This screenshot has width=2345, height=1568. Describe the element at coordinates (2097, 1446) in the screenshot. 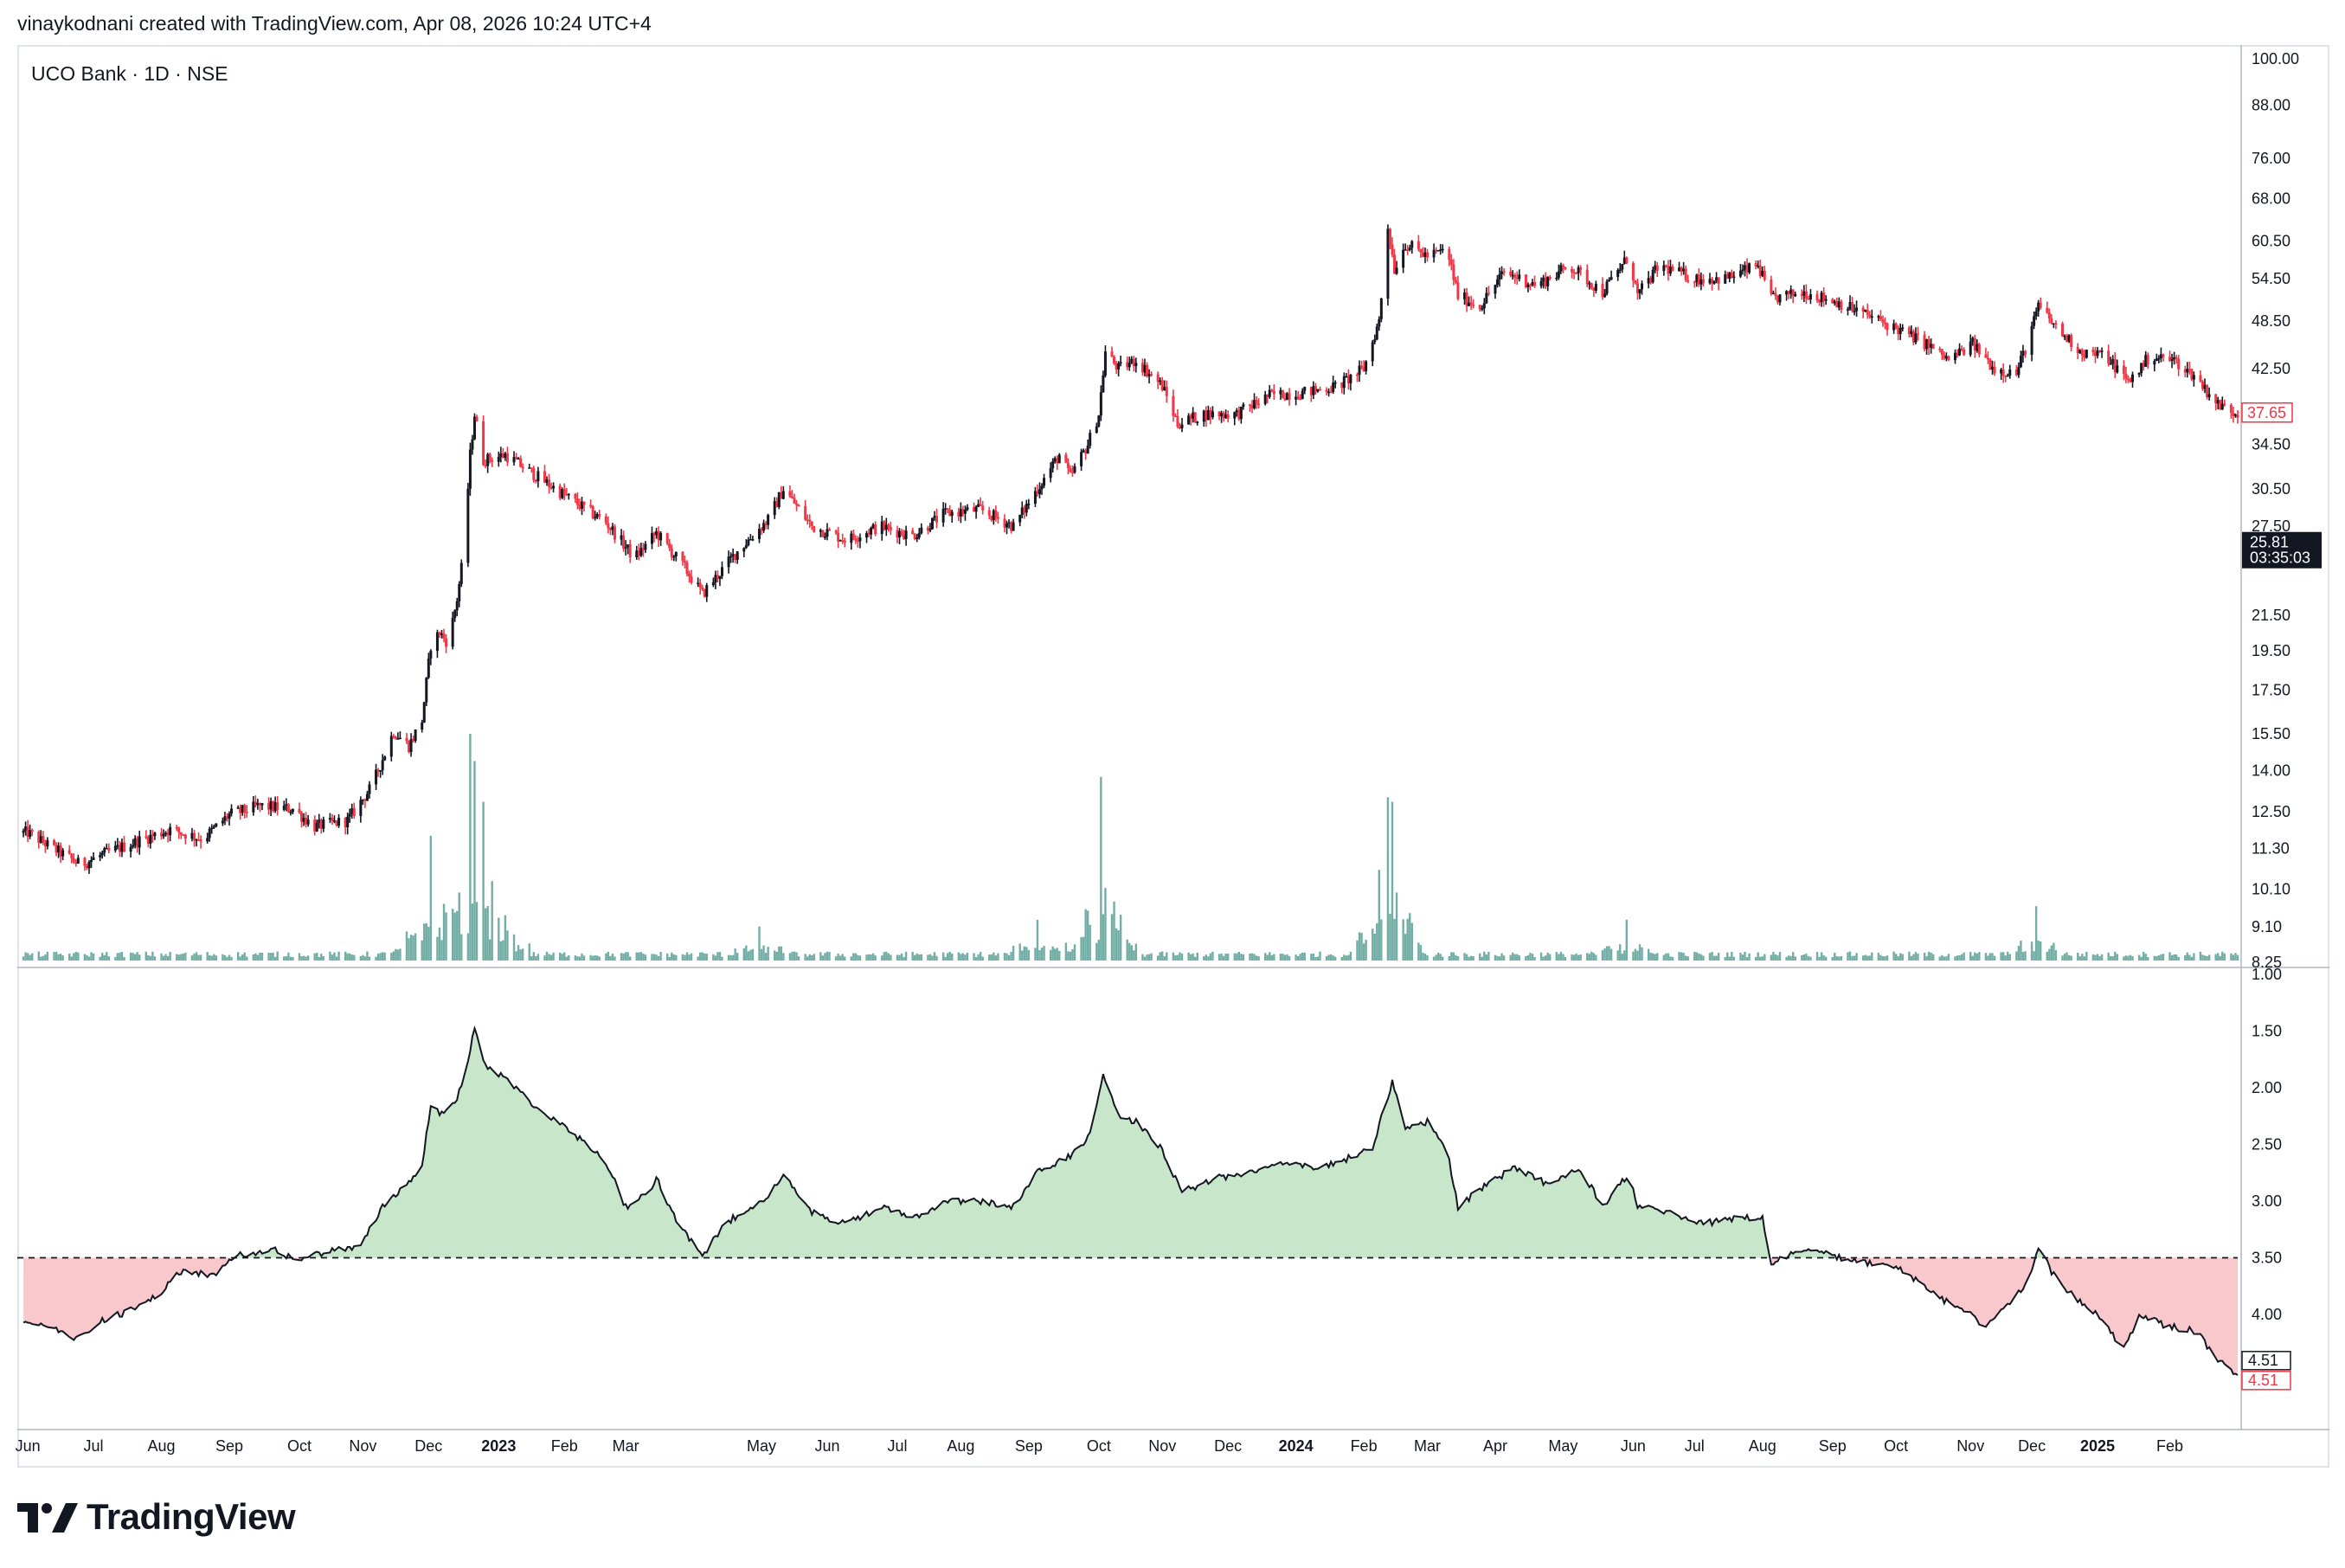

I see `time-tick-label: 2025` at that location.